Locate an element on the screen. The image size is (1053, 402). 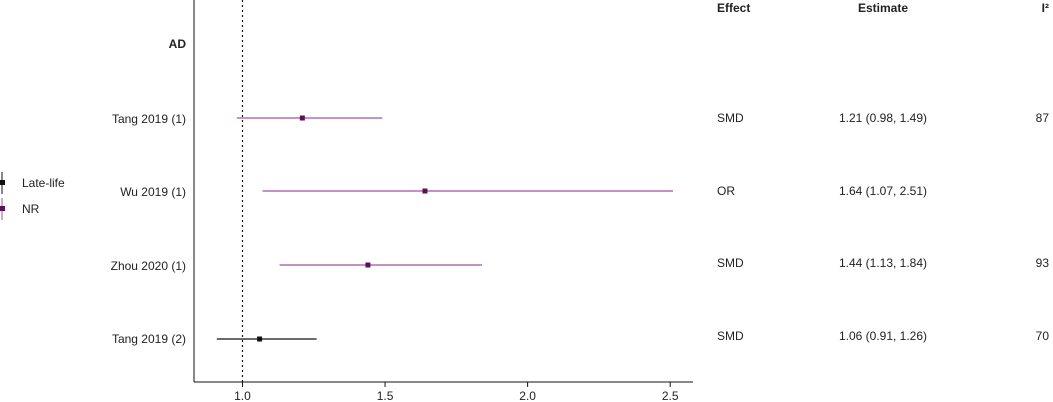
i2-cell: 70 is located at coordinates (1043, 336).